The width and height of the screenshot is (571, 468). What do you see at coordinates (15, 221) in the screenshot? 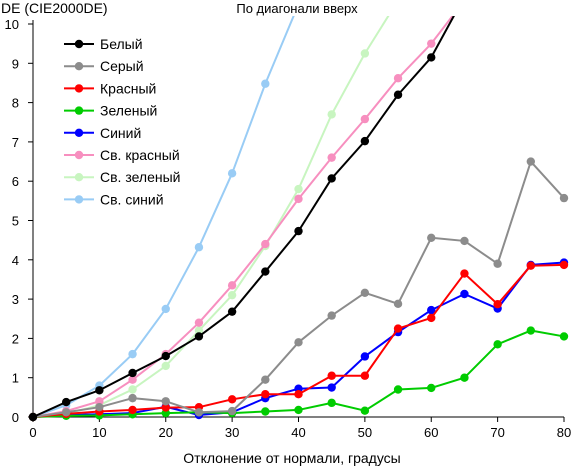
I see `y-tick-label: 5` at bounding box center [15, 221].